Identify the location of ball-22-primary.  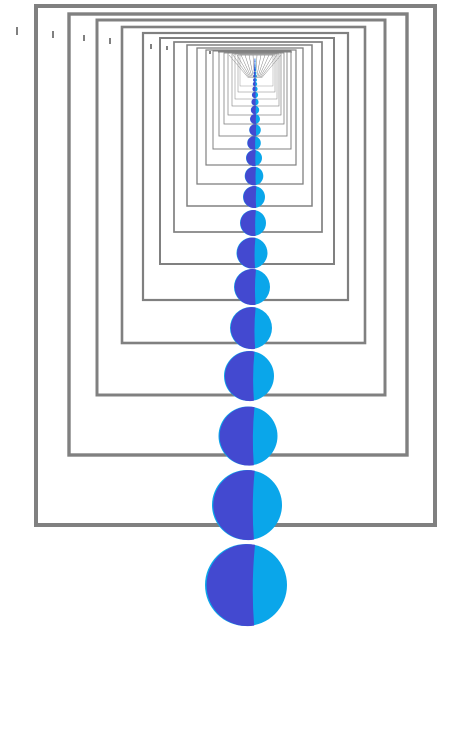
(254, 73).